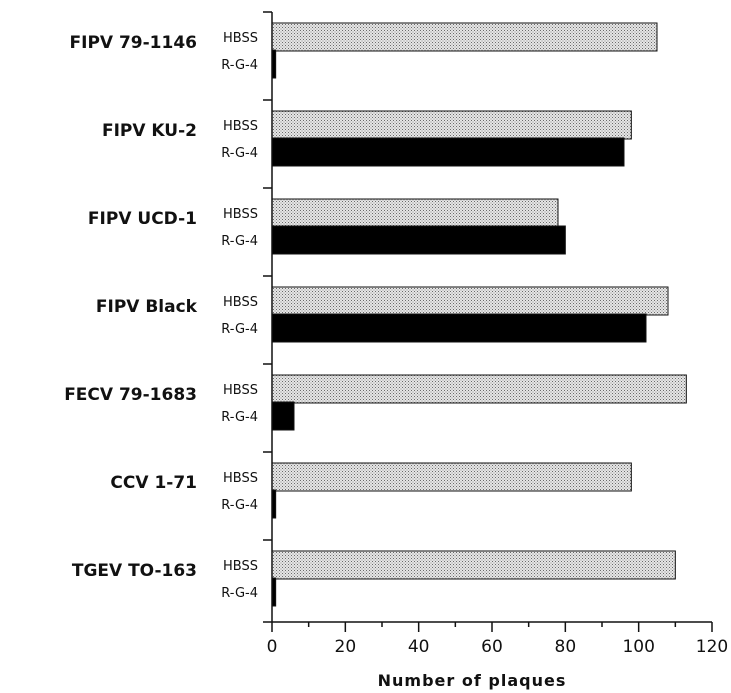  I want to click on x-axis-title: Number of plaques, so click(472, 680).